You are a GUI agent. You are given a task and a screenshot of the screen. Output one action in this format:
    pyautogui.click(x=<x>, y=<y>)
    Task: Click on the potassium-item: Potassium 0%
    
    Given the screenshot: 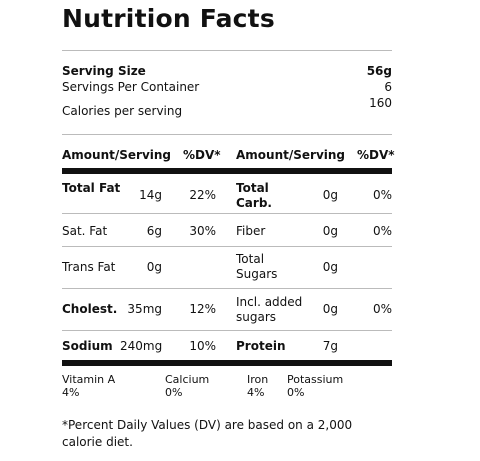 What is the action you would take?
    pyautogui.click(x=315, y=386)
    